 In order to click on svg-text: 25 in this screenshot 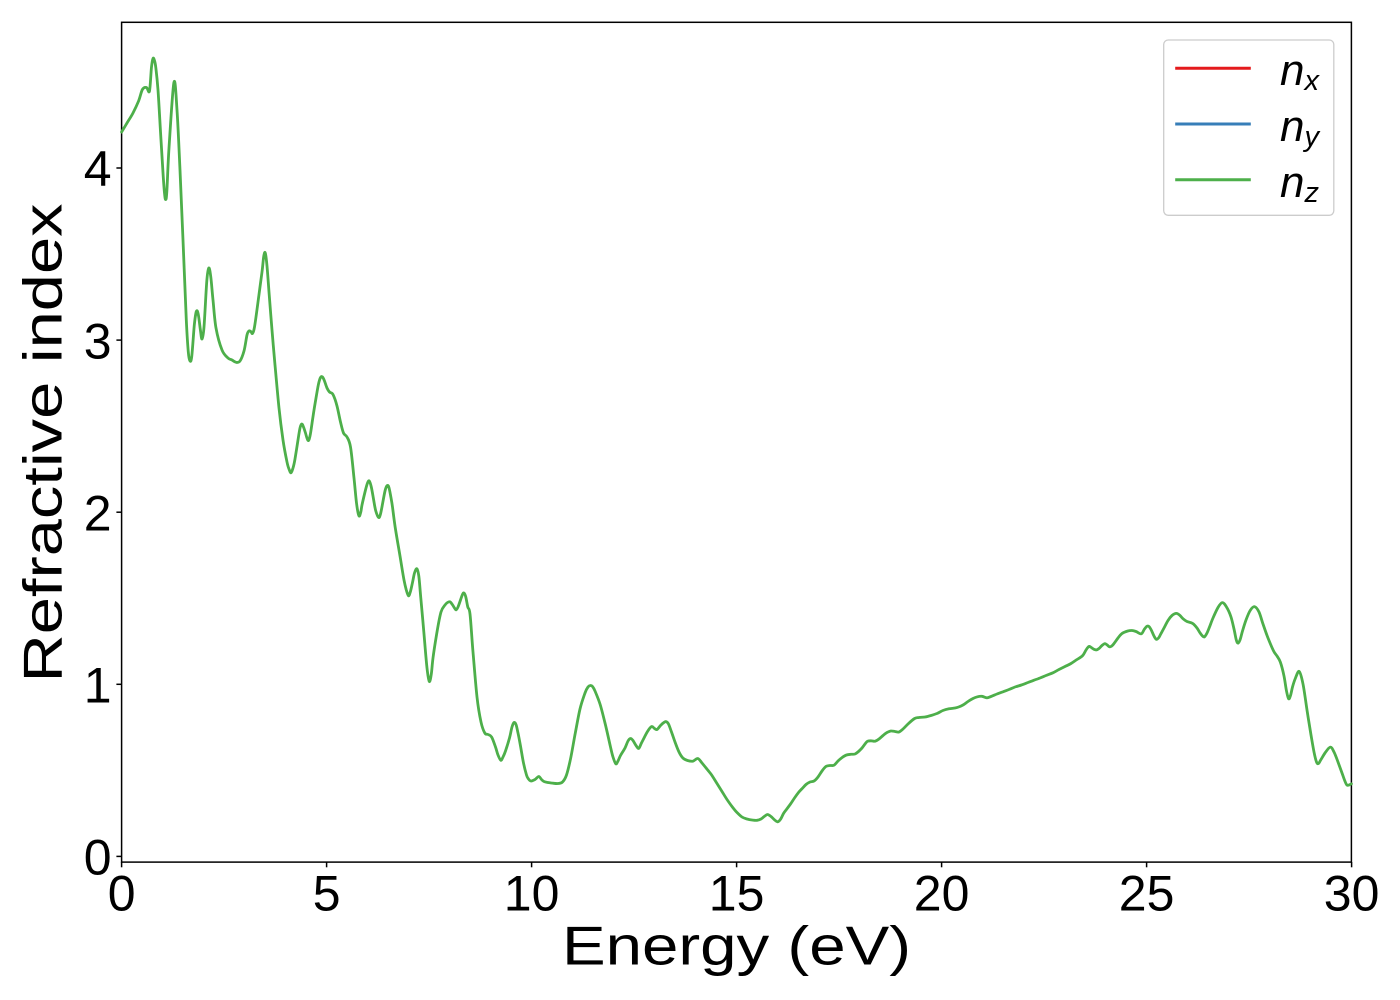, I will do `click(1147, 894)`.